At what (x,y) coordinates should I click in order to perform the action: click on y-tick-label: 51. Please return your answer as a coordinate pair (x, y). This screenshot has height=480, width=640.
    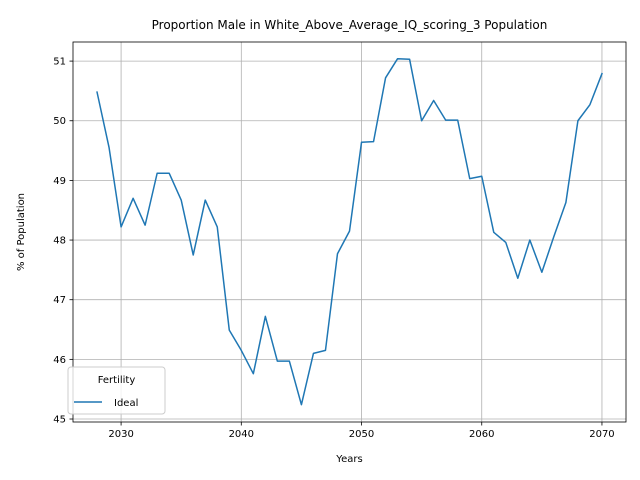
    Looking at the image, I should click on (59, 62).